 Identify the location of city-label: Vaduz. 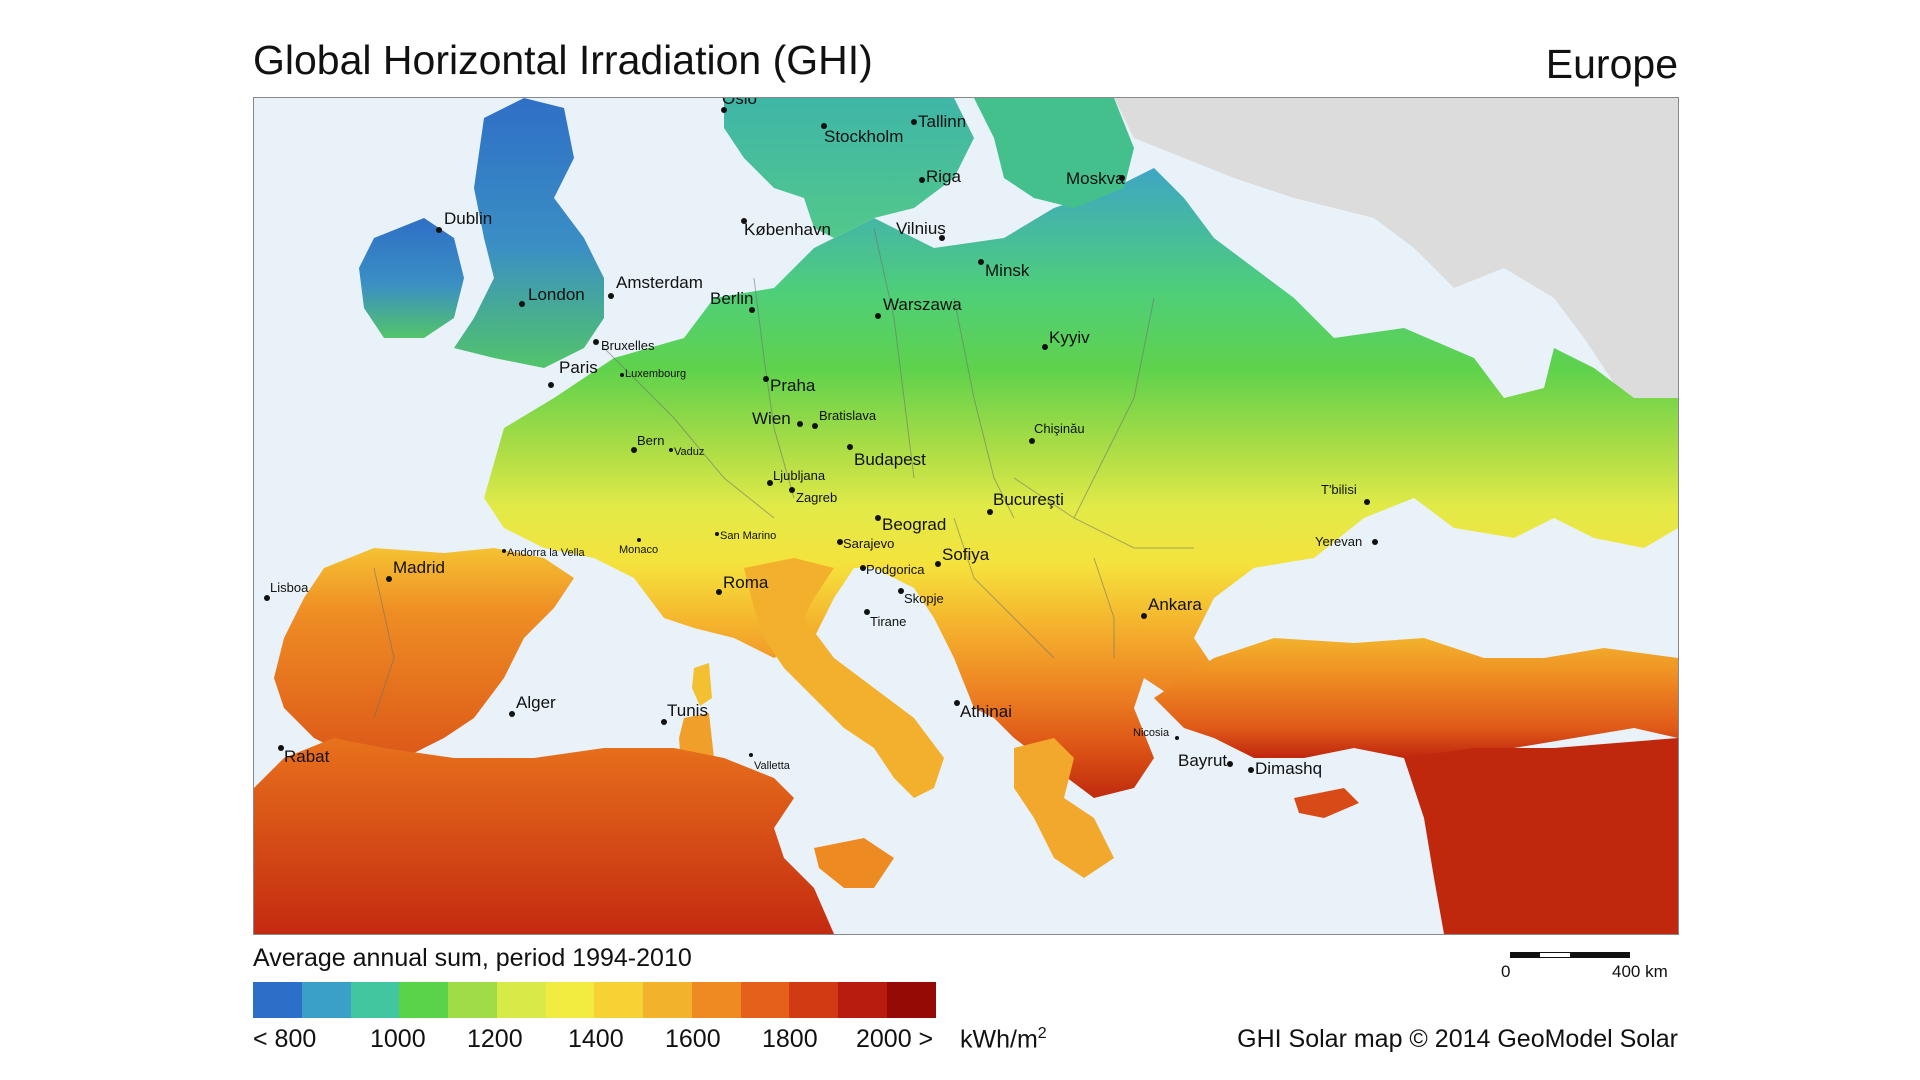
(689, 452).